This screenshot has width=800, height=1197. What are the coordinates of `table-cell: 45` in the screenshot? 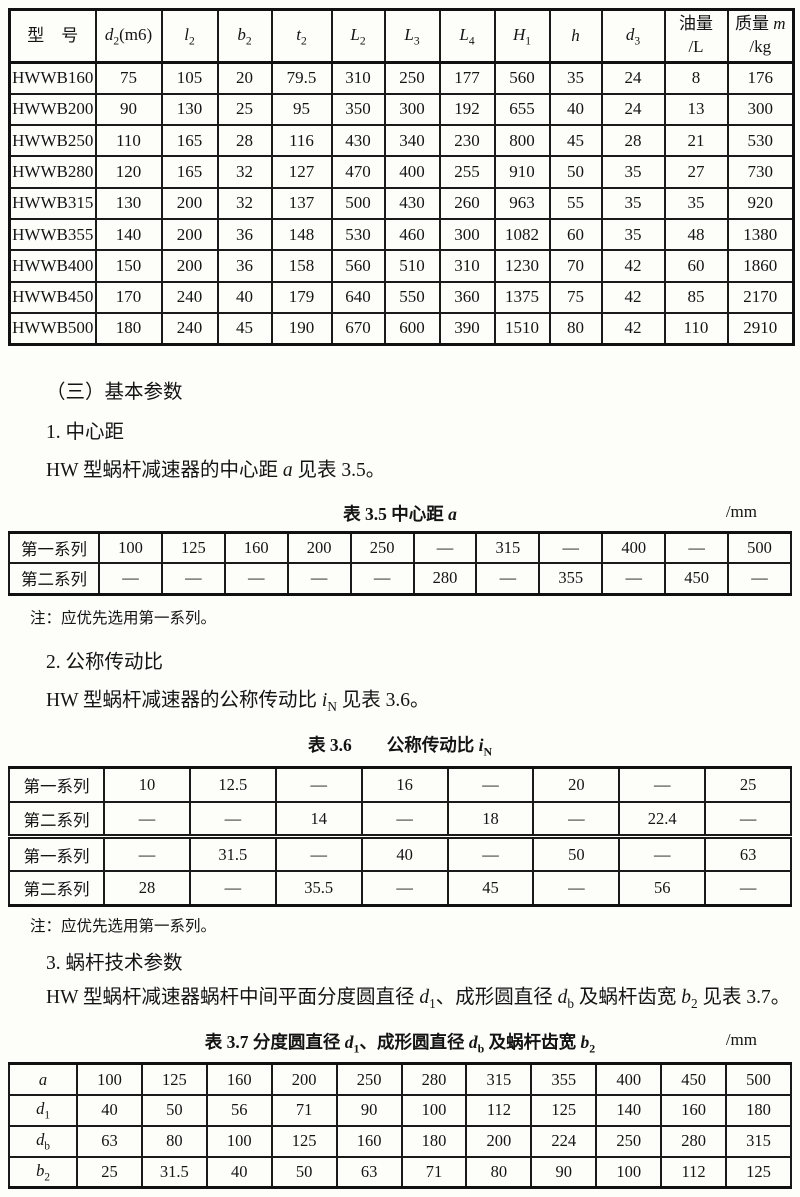 It's located at (490, 888).